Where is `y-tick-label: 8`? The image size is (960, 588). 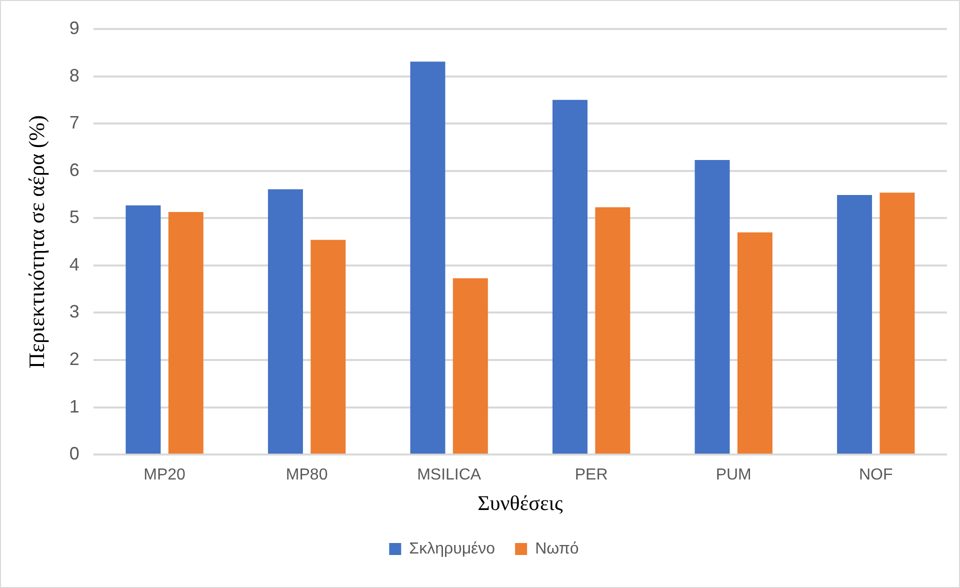
y-tick-label: 8 is located at coordinates (74, 75).